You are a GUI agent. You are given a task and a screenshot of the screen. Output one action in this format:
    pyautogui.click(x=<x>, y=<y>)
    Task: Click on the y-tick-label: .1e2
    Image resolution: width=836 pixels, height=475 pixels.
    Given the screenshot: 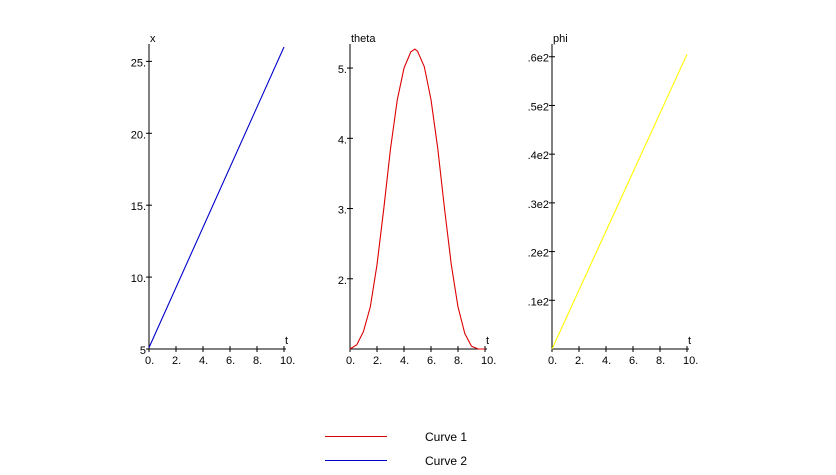 What is the action you would take?
    pyautogui.click(x=538, y=302)
    